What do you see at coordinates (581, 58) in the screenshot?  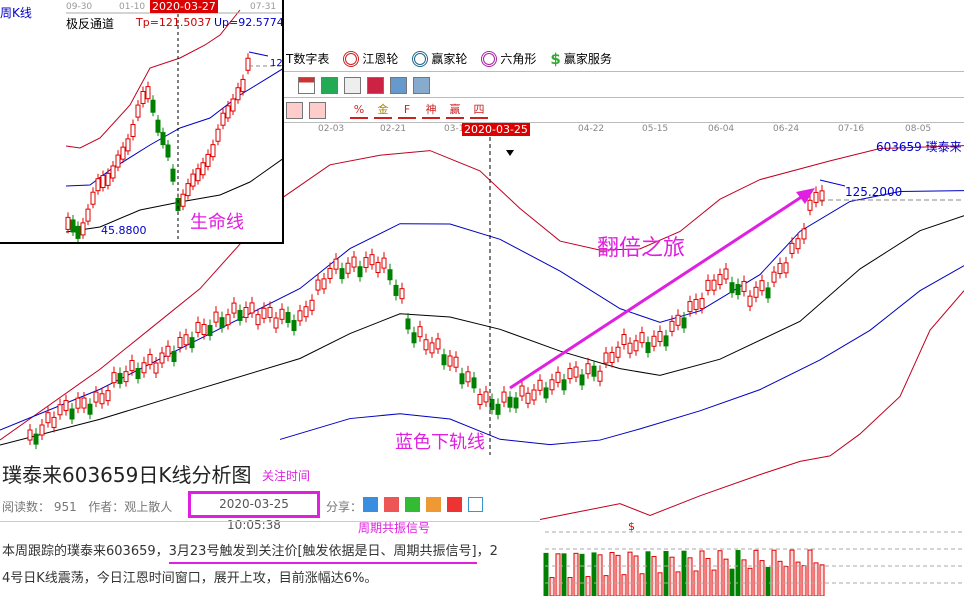 I see `toolbar-item: $ 赢家服务` at bounding box center [581, 58].